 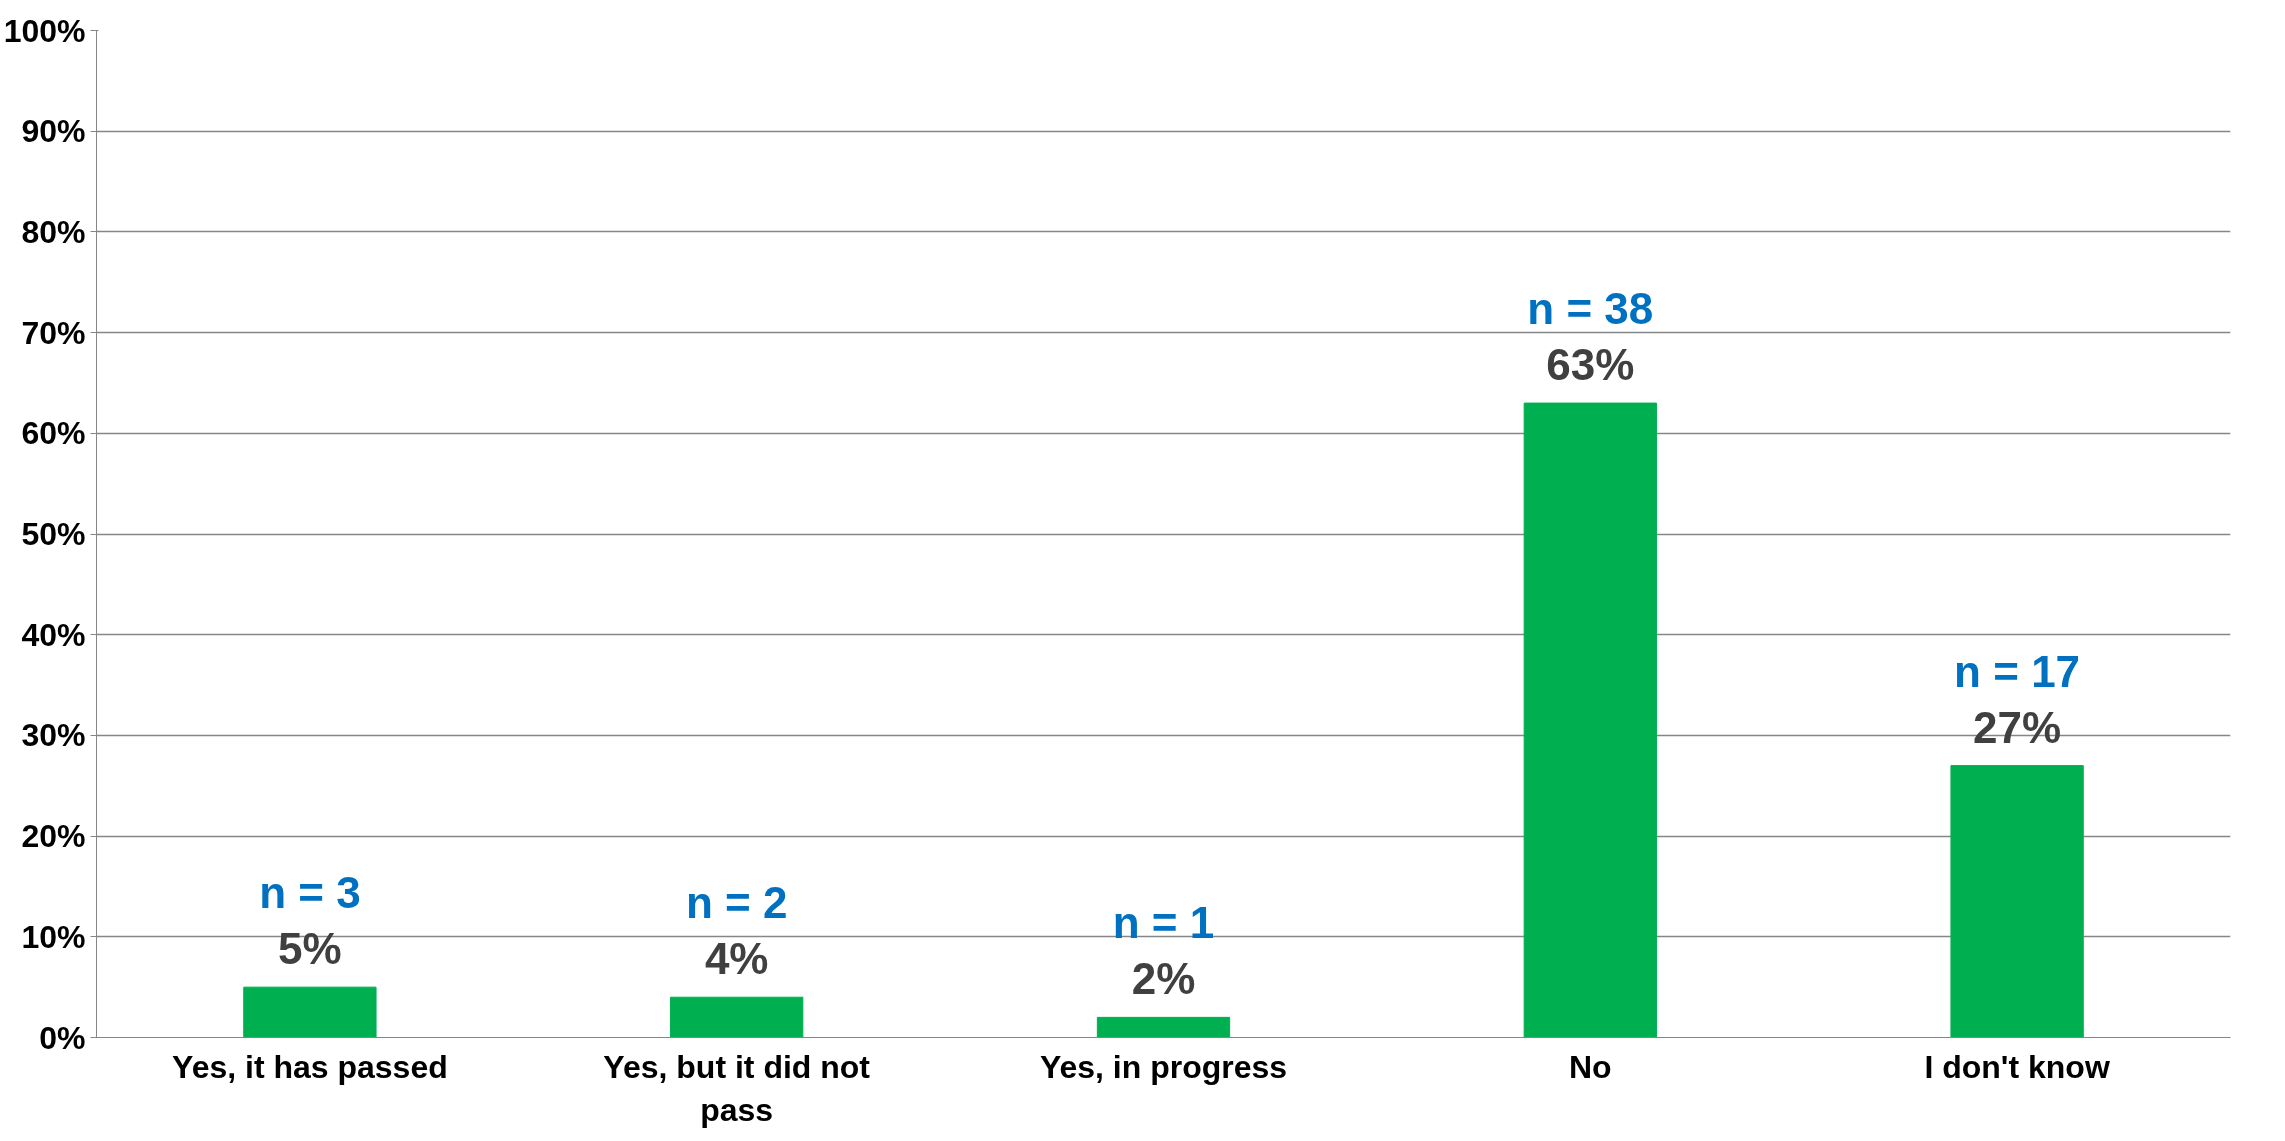 I want to click on y-tick-label: 0%, so click(x=62, y=1037).